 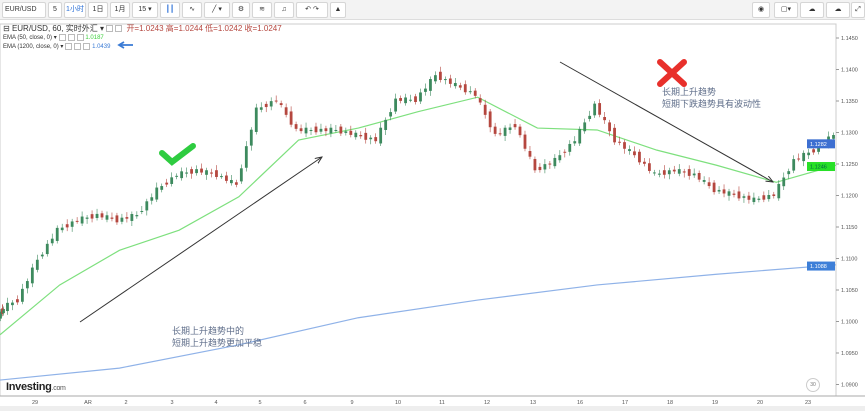 What do you see at coordinates (120, 10) in the screenshot?
I see `interval-1m: 1月` at bounding box center [120, 10].